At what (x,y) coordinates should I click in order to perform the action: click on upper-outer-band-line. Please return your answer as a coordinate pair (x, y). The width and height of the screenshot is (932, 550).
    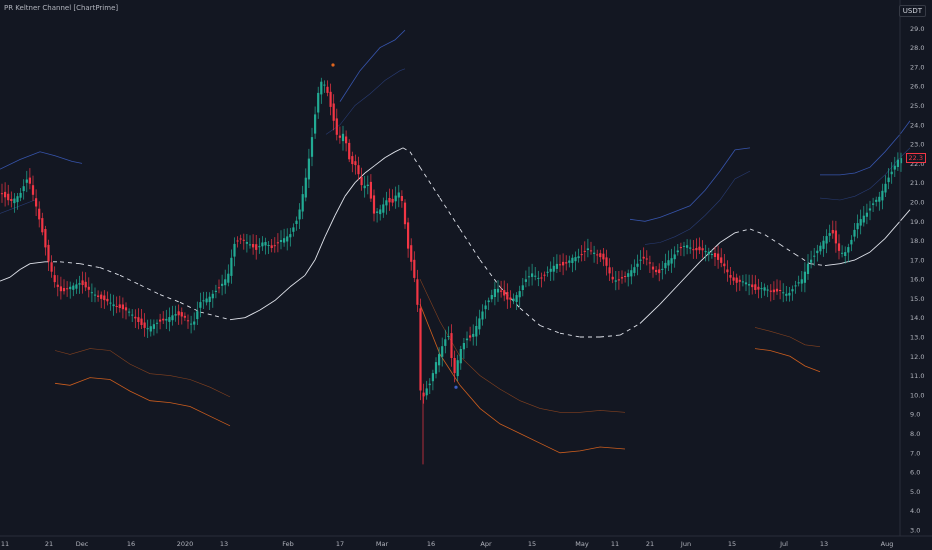
    Looking at the image, I should click on (41, 160).